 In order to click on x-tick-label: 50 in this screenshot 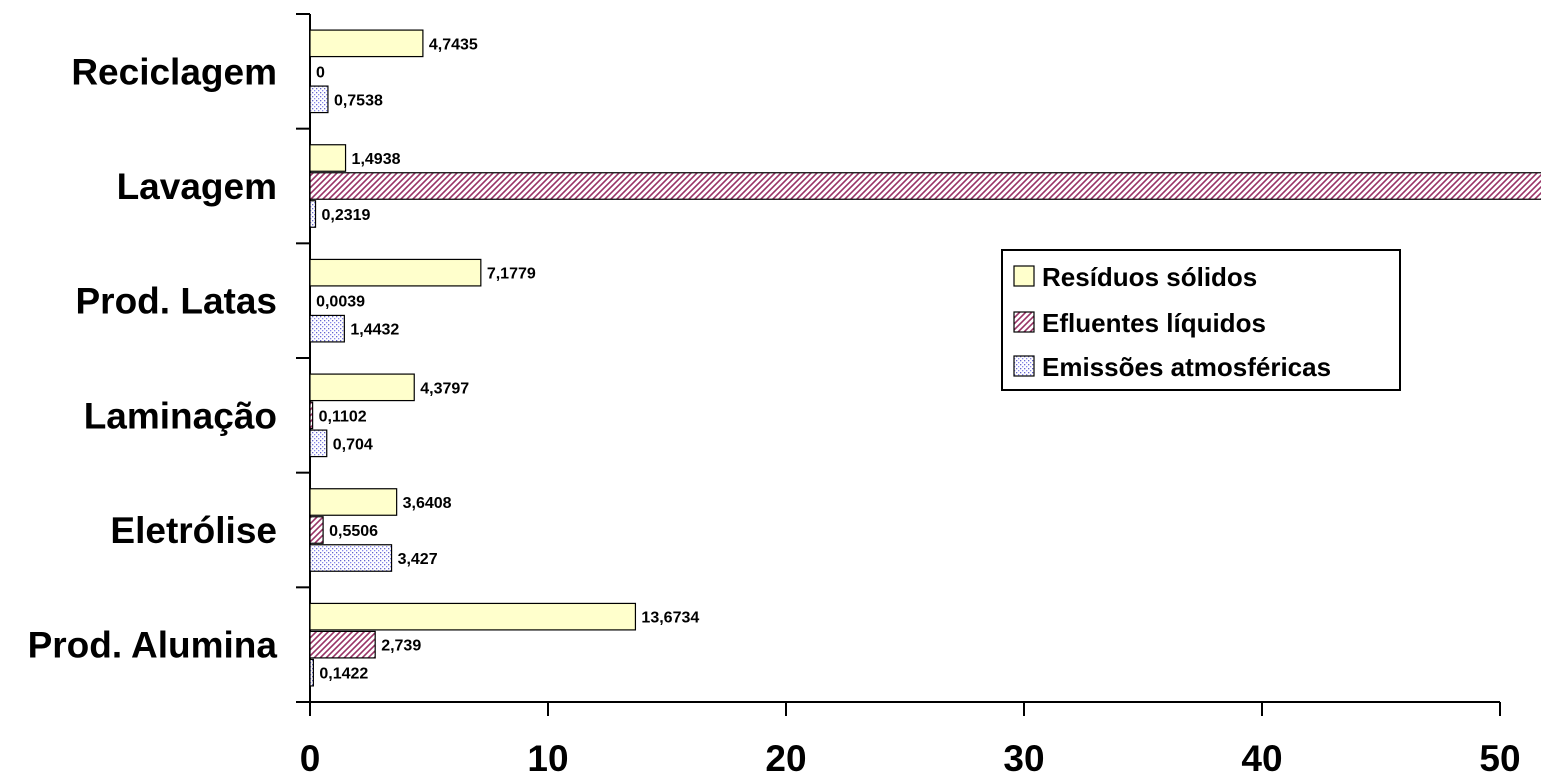, I will do `click(1499, 757)`.